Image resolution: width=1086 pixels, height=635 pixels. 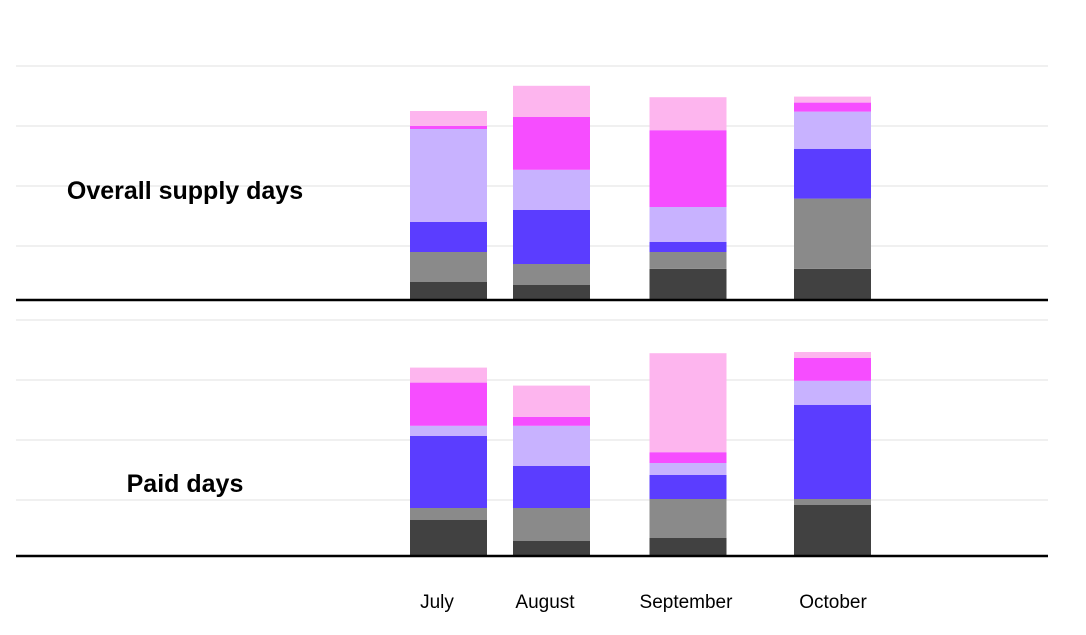 I want to click on overall-supply-bar-august-lavender-segment, so click(x=551, y=189).